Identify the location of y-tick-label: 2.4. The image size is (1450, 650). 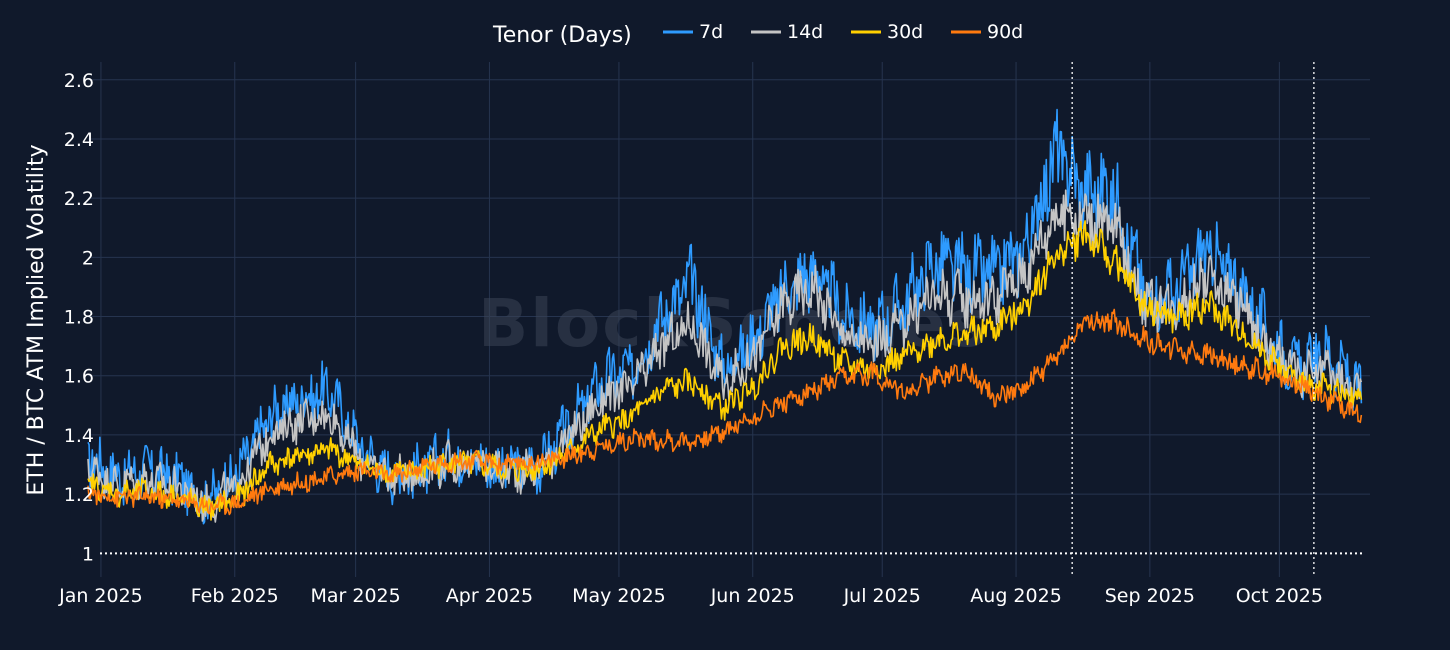
(79, 140).